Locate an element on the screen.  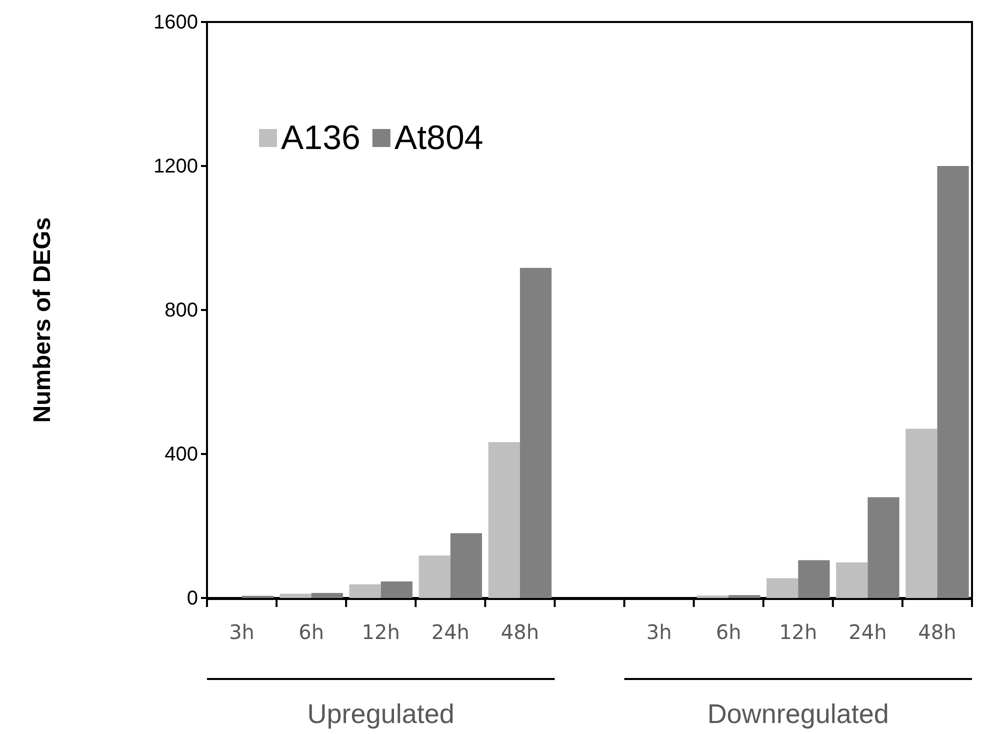
y-tick-label: 1600 is located at coordinates (176, 22).